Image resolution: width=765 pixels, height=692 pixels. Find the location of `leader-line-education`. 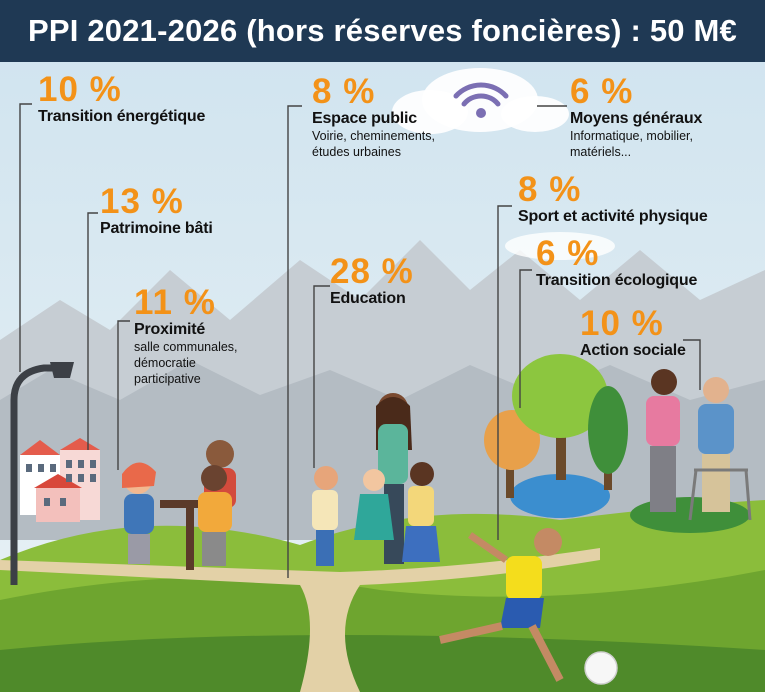

leader-line-education is located at coordinates (321, 376).